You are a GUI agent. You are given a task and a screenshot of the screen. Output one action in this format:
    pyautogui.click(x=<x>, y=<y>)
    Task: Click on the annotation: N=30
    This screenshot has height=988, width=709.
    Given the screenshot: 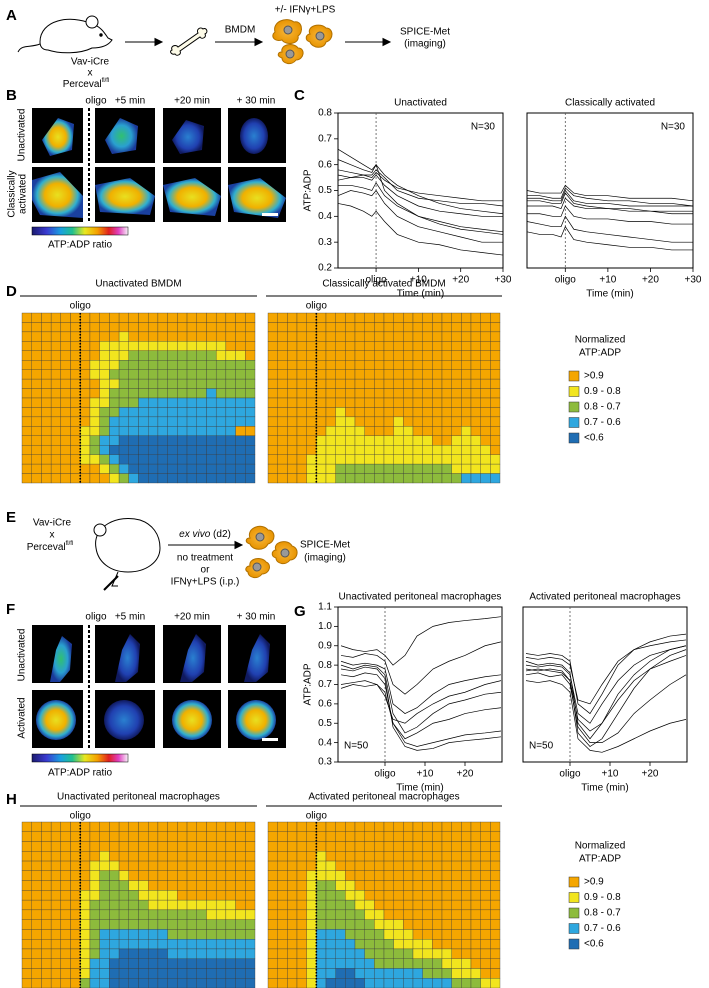 What is the action you would take?
    pyautogui.click(x=483, y=127)
    